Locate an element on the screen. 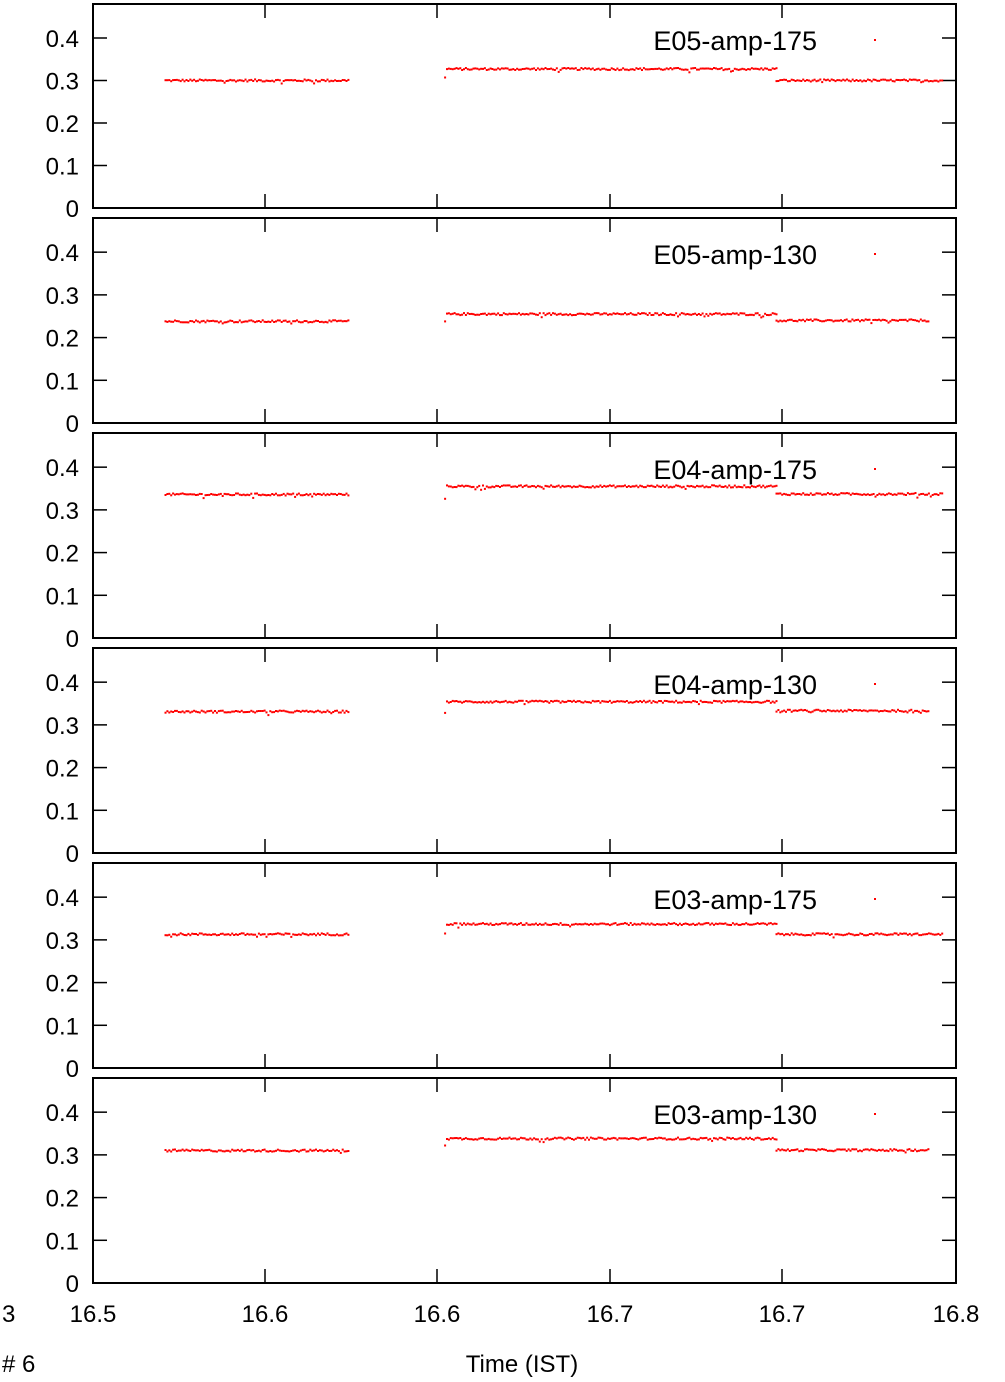  y-tick-label: 0.1 is located at coordinates (62, 811).